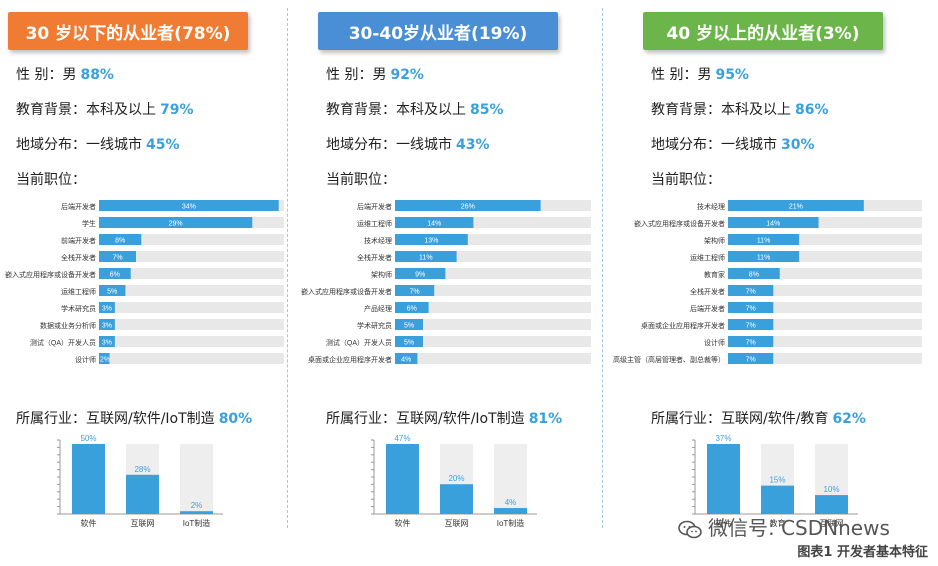 The image size is (938, 566). Describe the element at coordinates (714, 274) in the screenshot. I see `category-label: 教育家` at that location.